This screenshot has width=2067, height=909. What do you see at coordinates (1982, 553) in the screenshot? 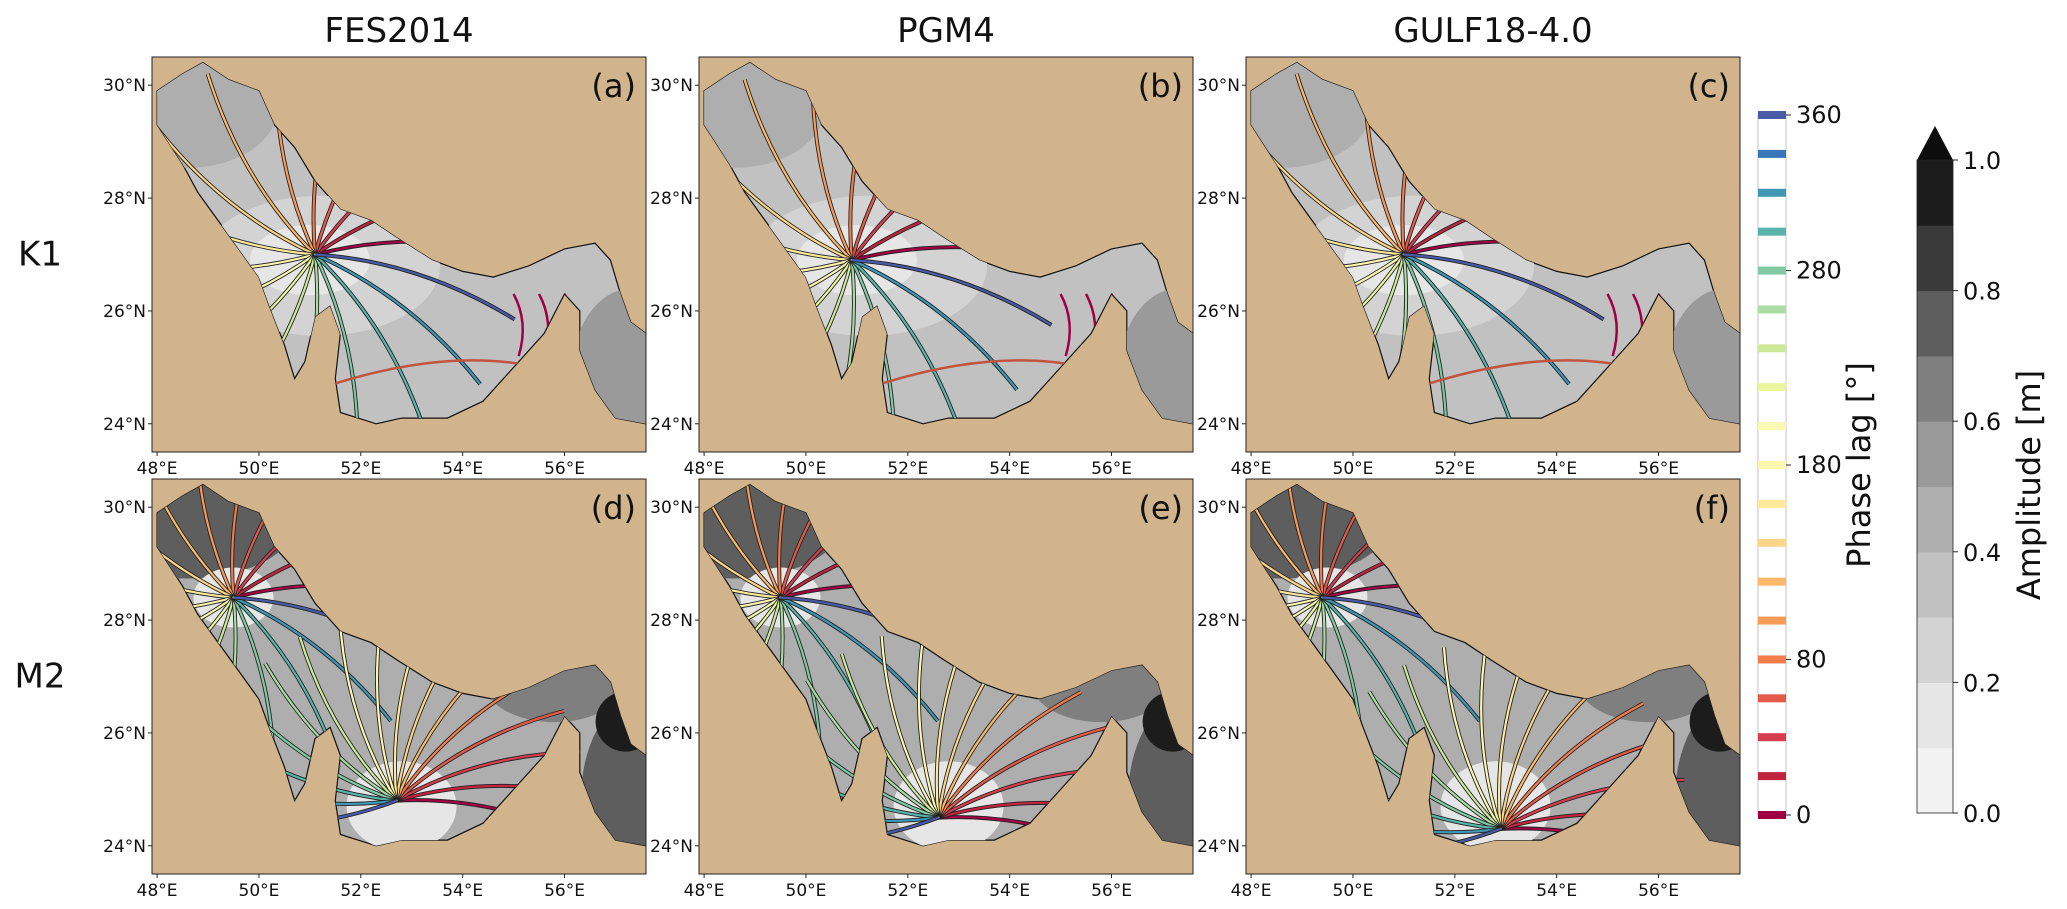
I see `amplitude-tick-label: 0.4` at bounding box center [1982, 553].